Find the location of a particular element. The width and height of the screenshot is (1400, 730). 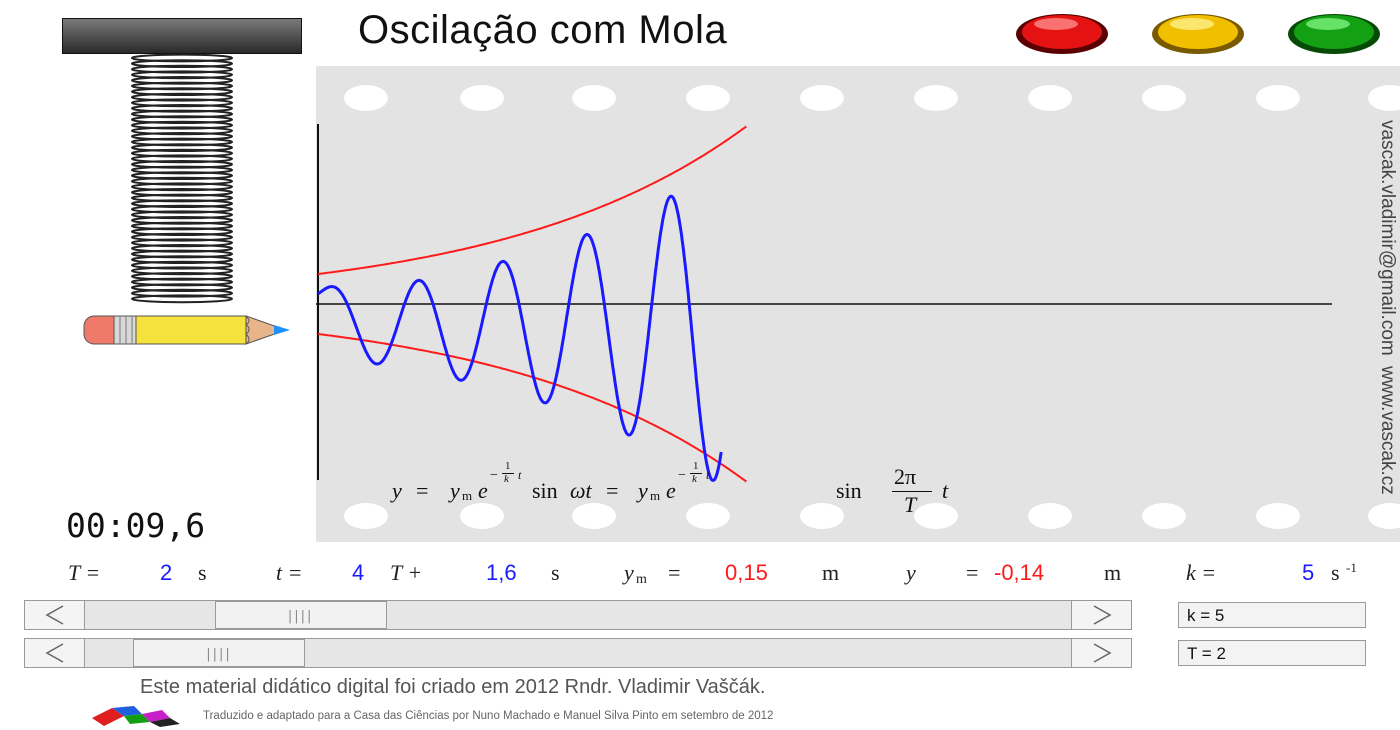

lower-envelope-curve is located at coordinates (532, 408).